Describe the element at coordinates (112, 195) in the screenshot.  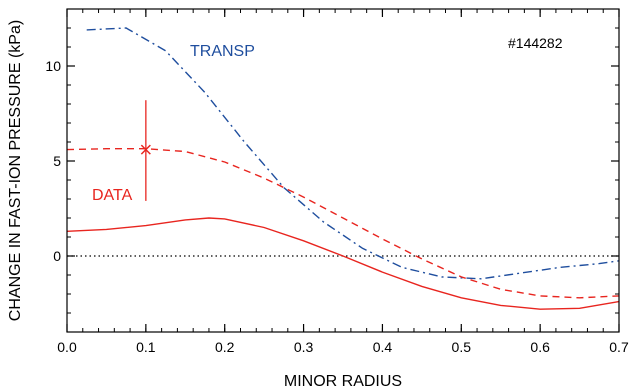
I see `data-annotation: DATA` at that location.